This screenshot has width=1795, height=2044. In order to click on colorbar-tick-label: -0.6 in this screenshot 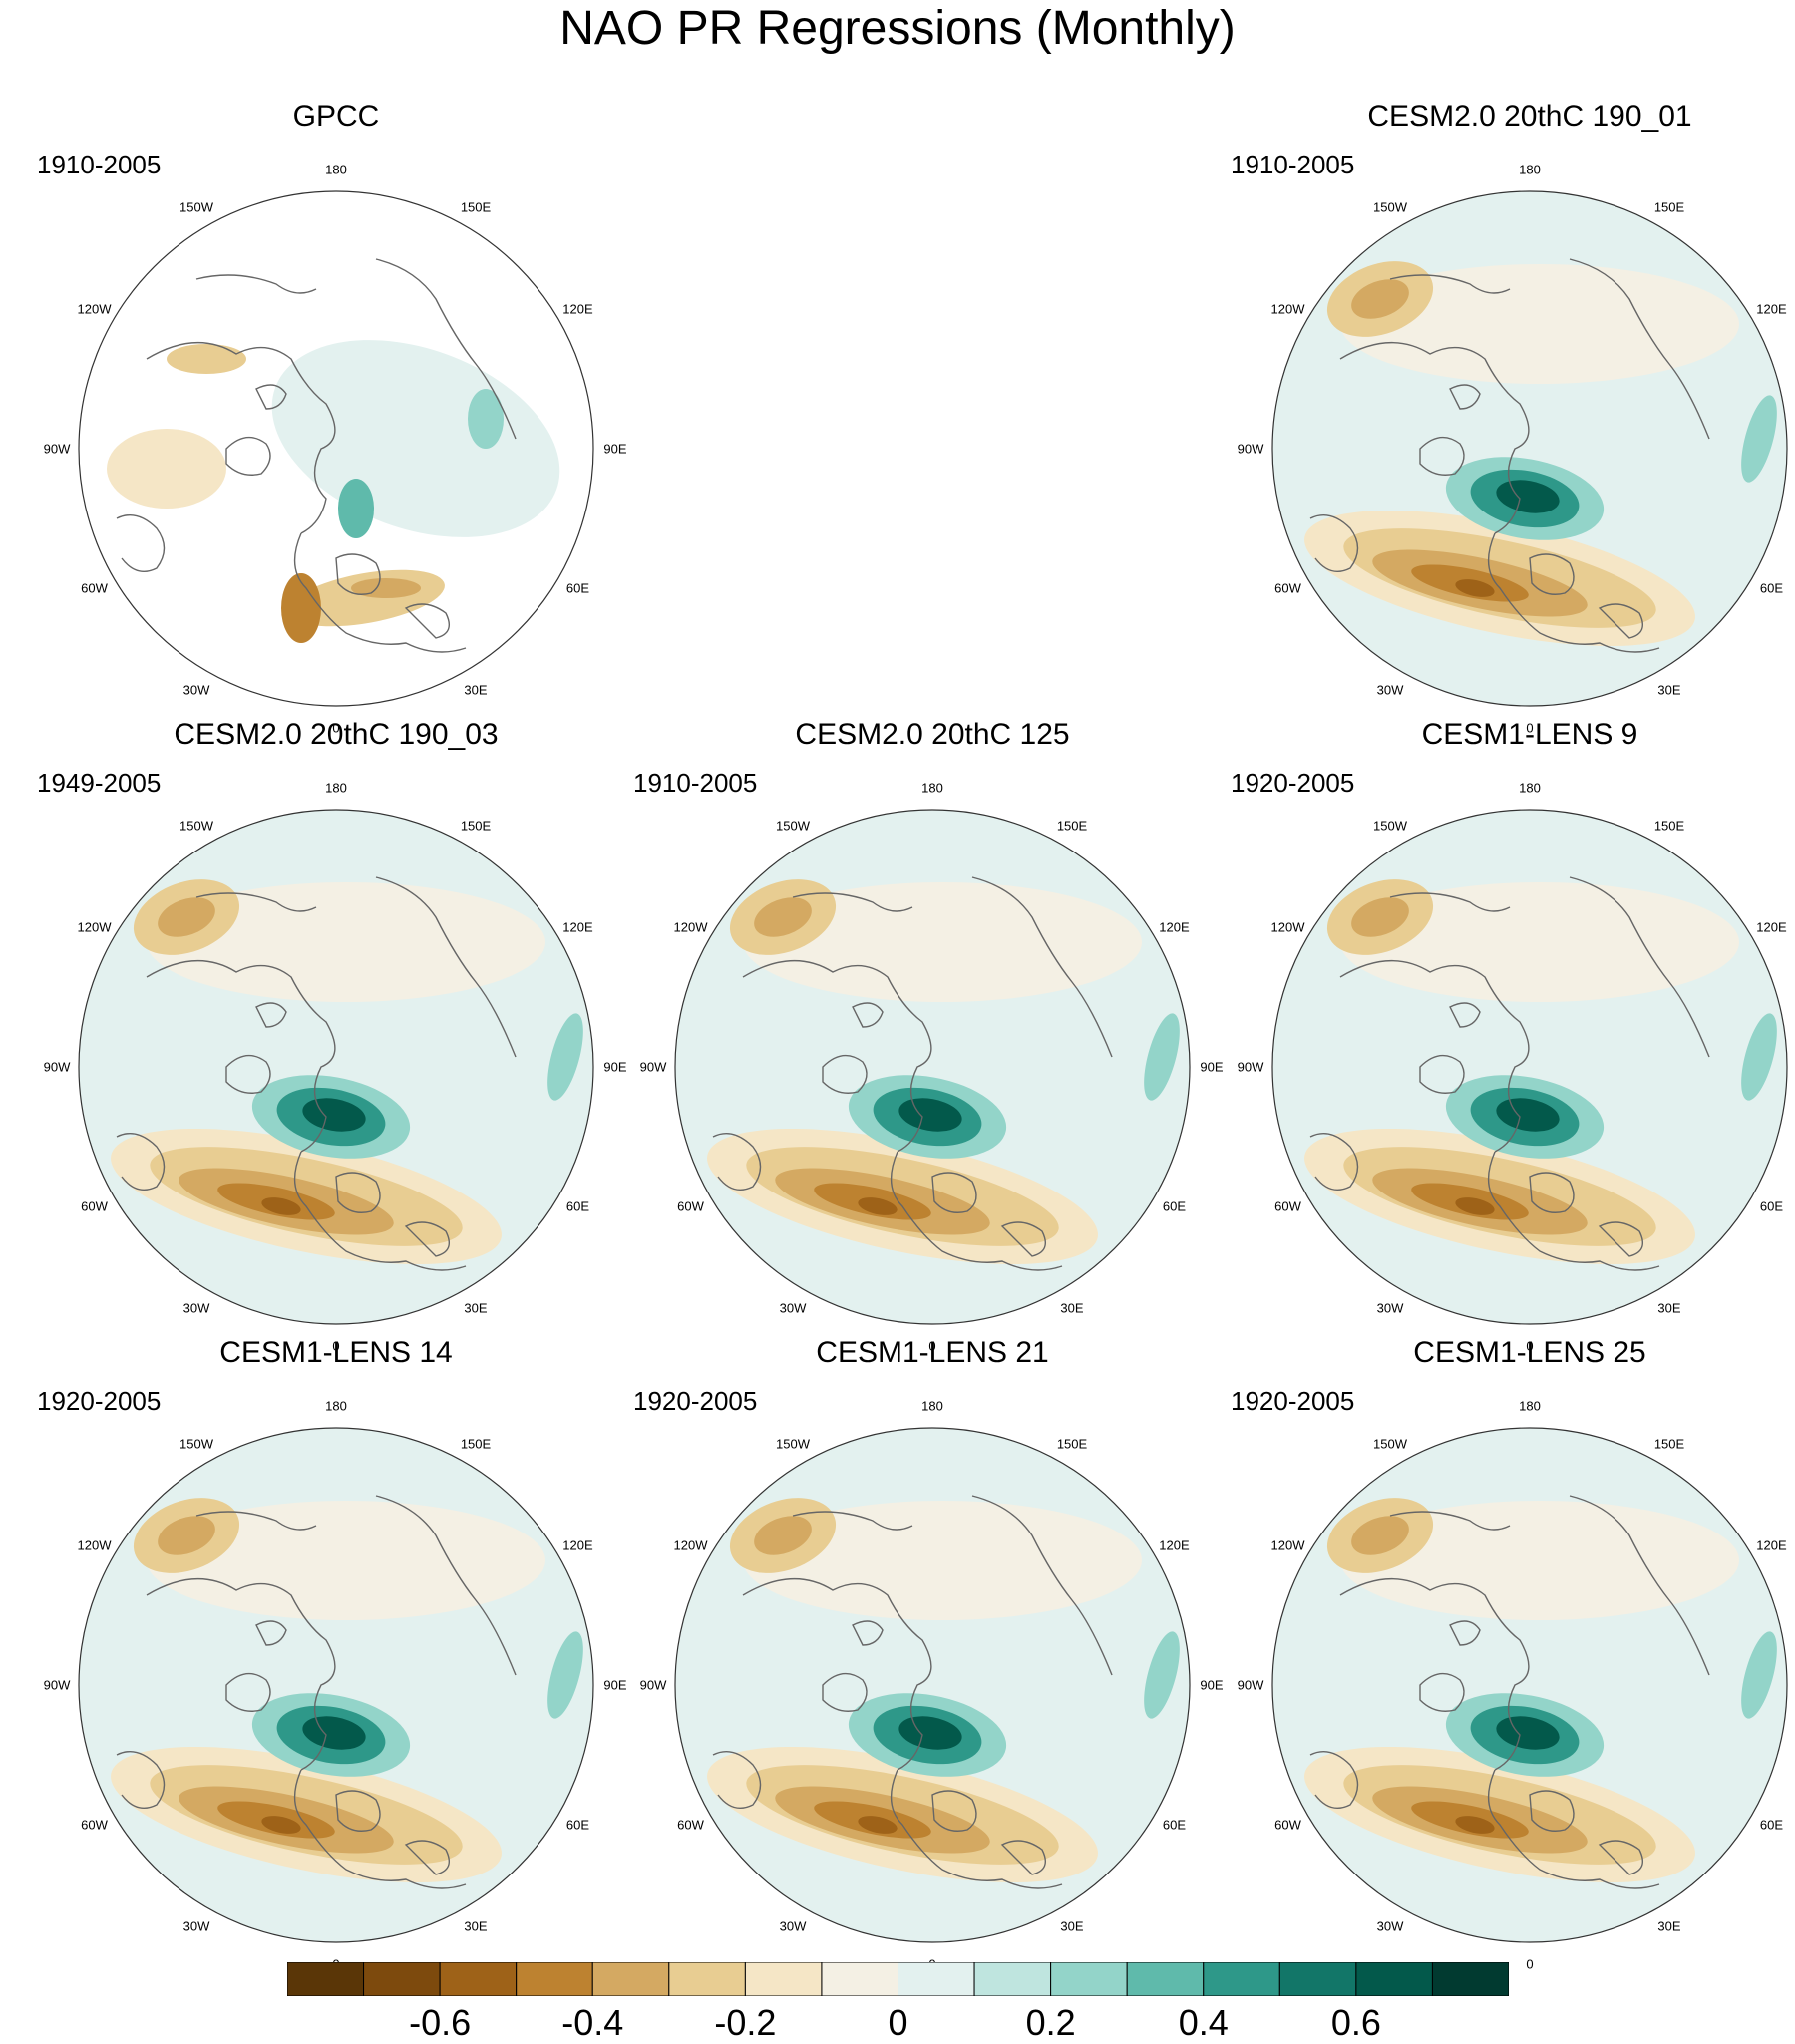, I will do `click(440, 2022)`.